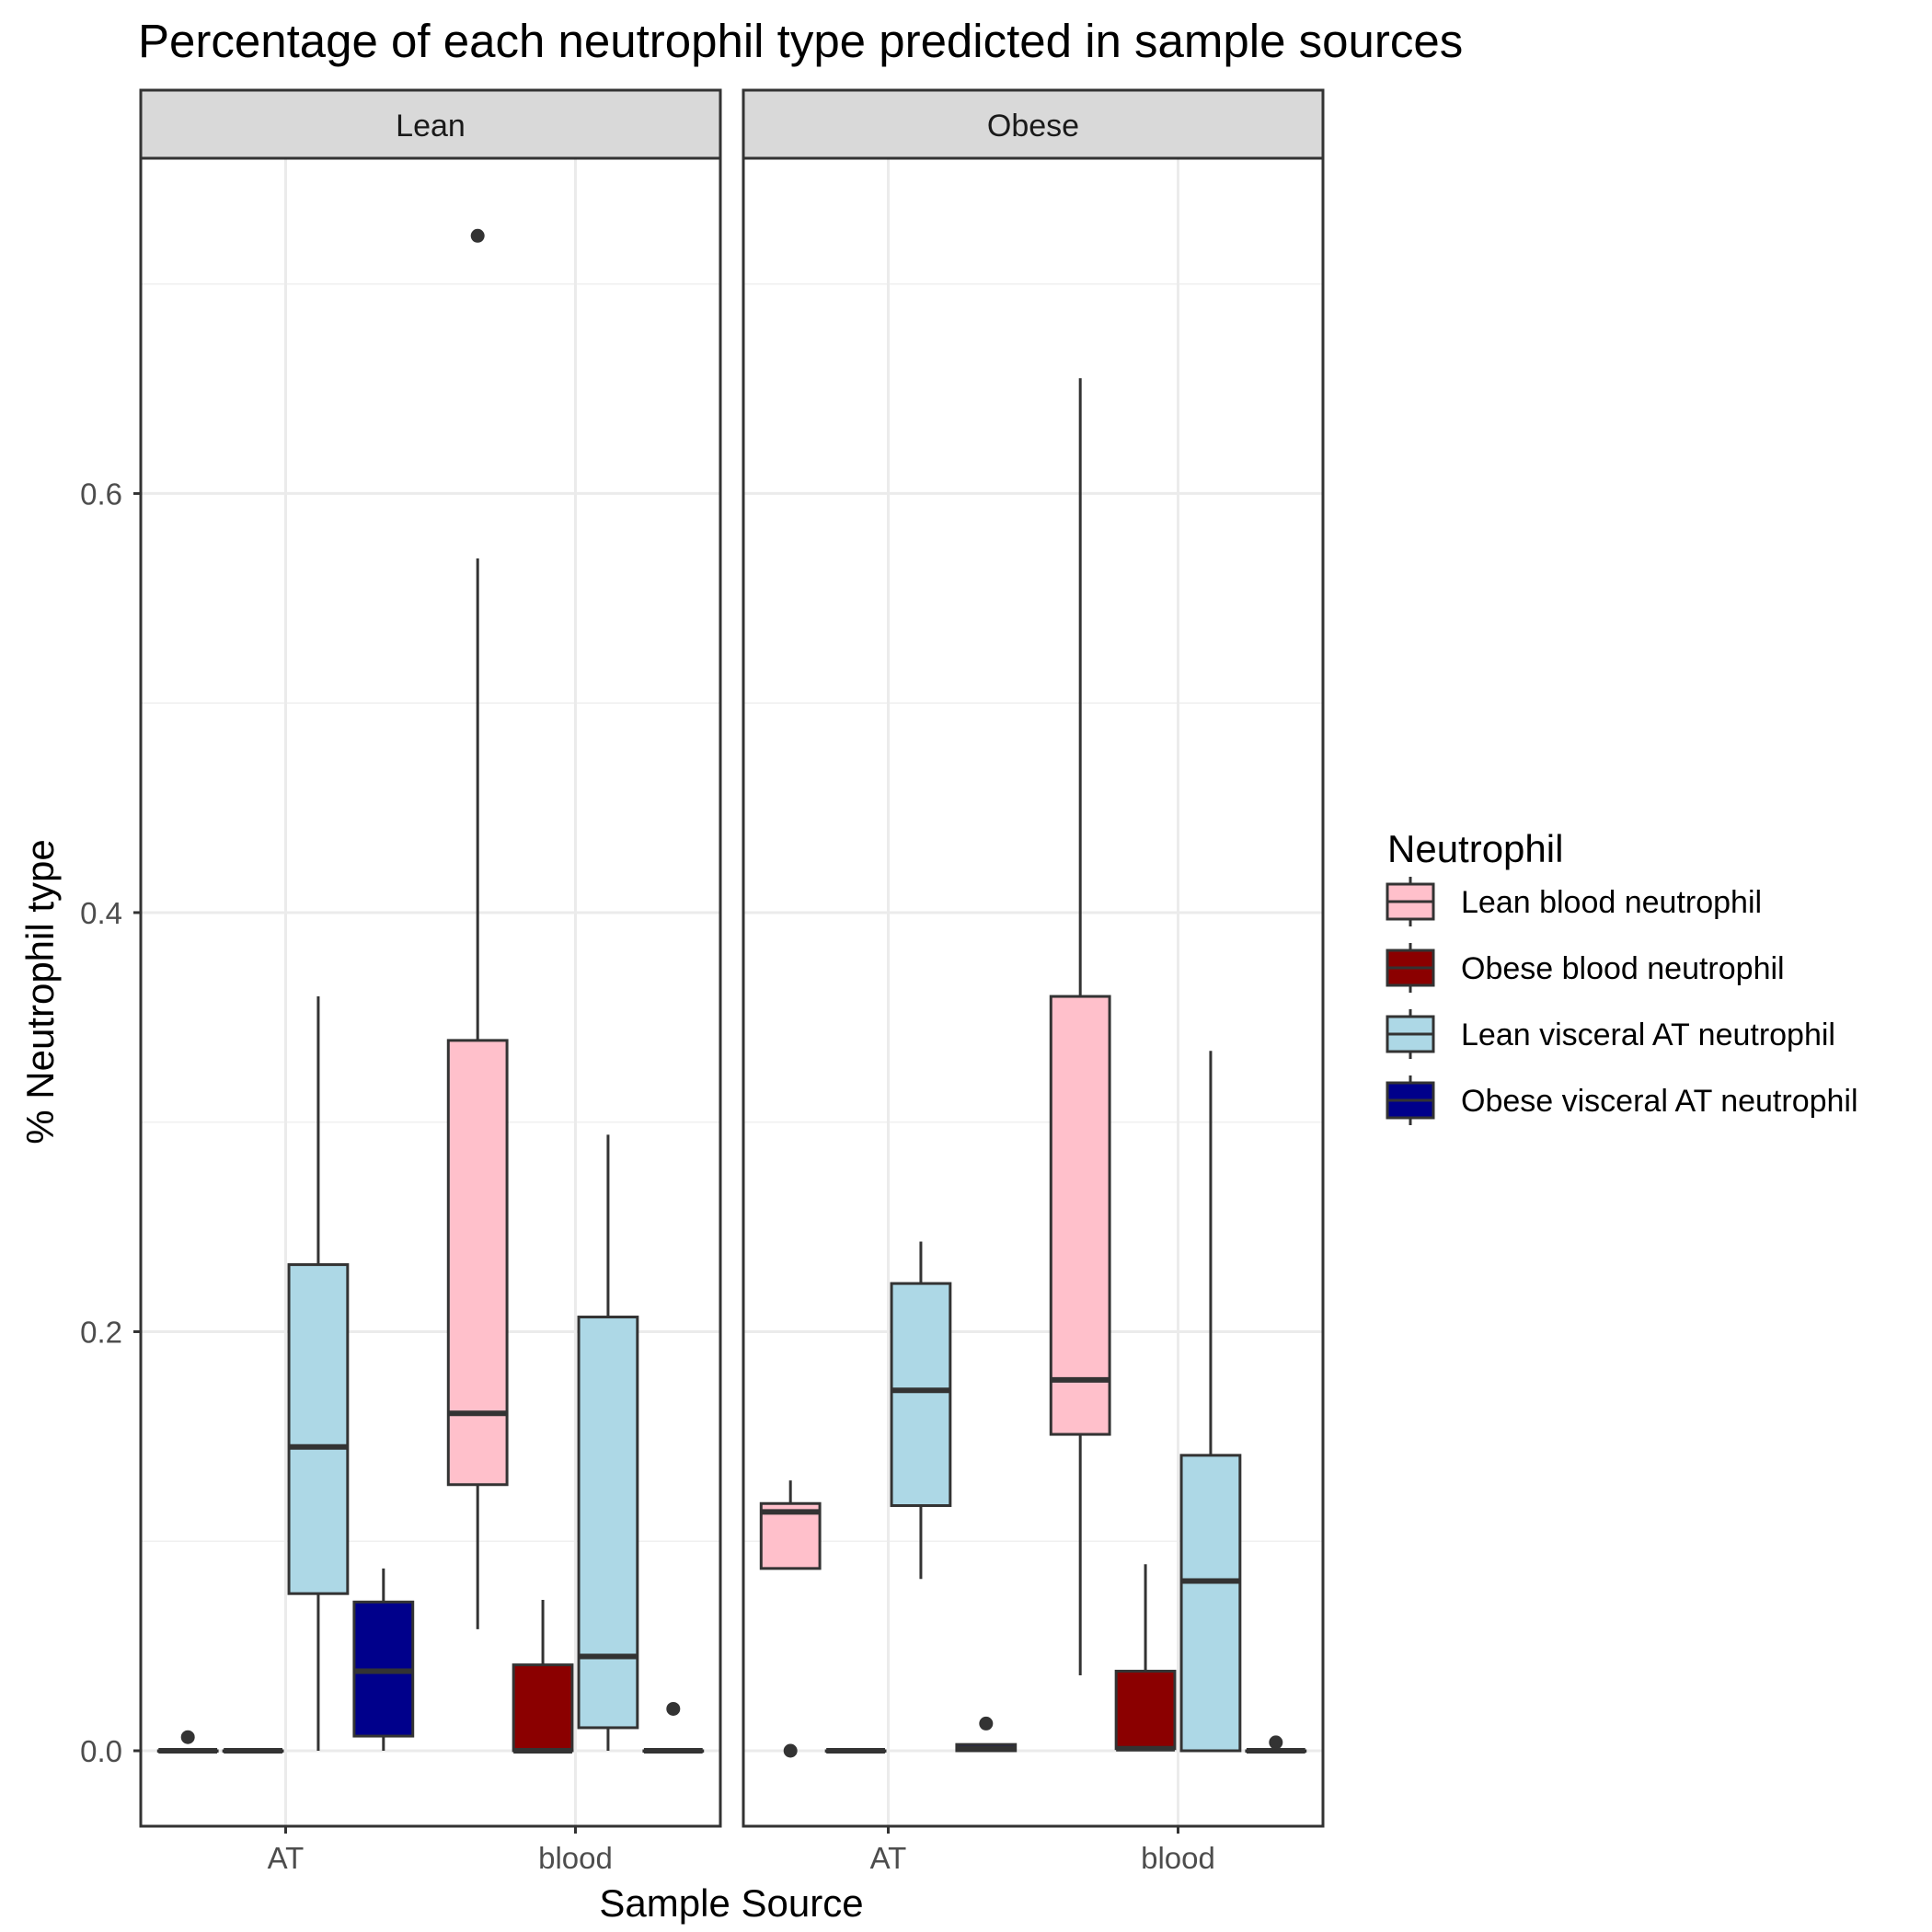 The image size is (1932, 1932). What do you see at coordinates (101, 913) in the screenshot?
I see `y-tick-label: 0.4` at bounding box center [101, 913].